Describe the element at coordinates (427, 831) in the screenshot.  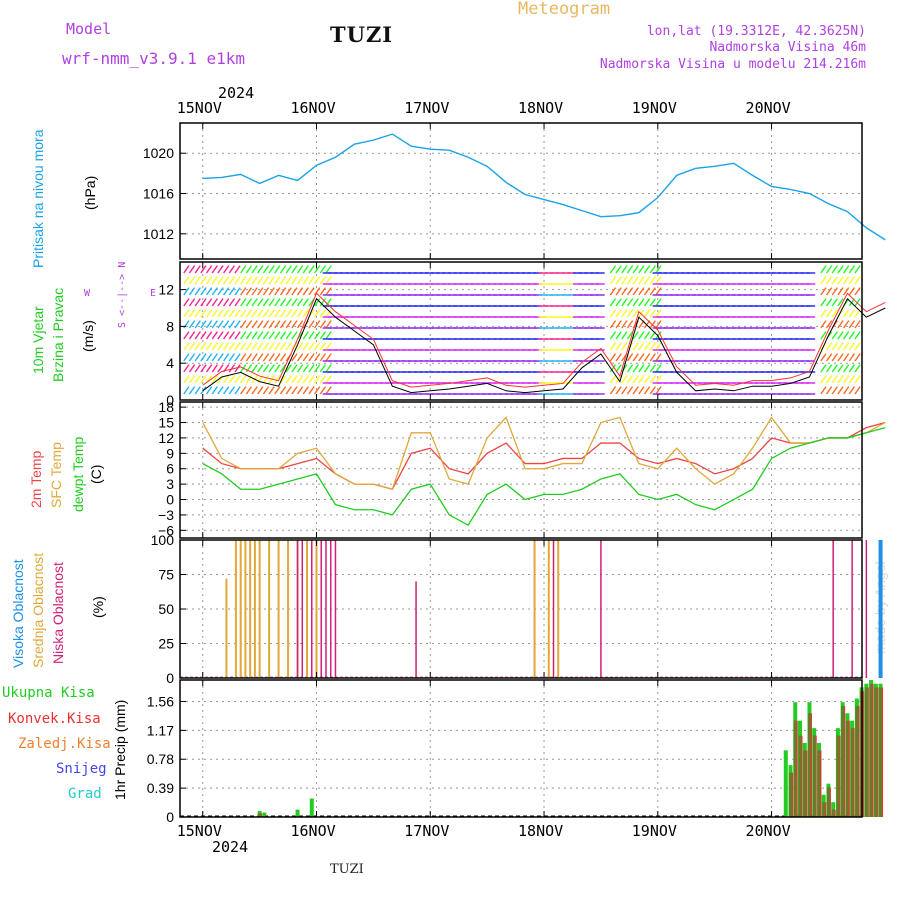
I see `day-label-bottom: 17NOV` at that location.